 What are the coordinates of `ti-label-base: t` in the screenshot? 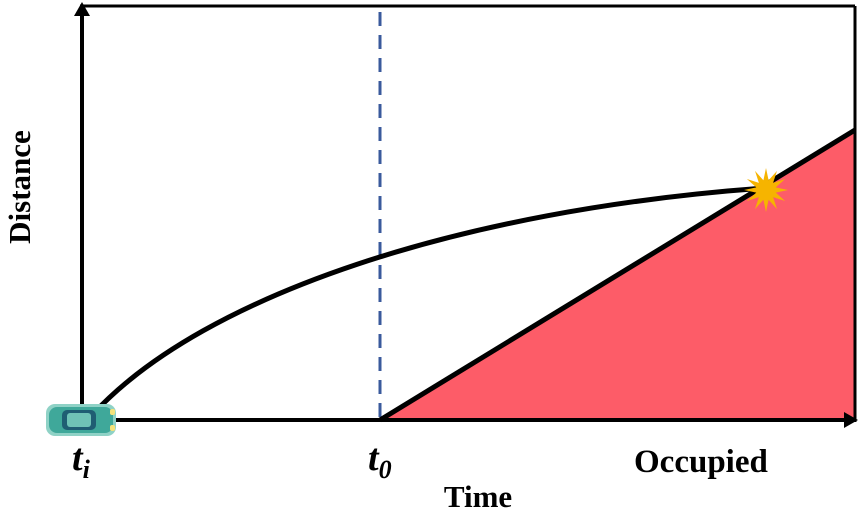 It's located at (78, 458).